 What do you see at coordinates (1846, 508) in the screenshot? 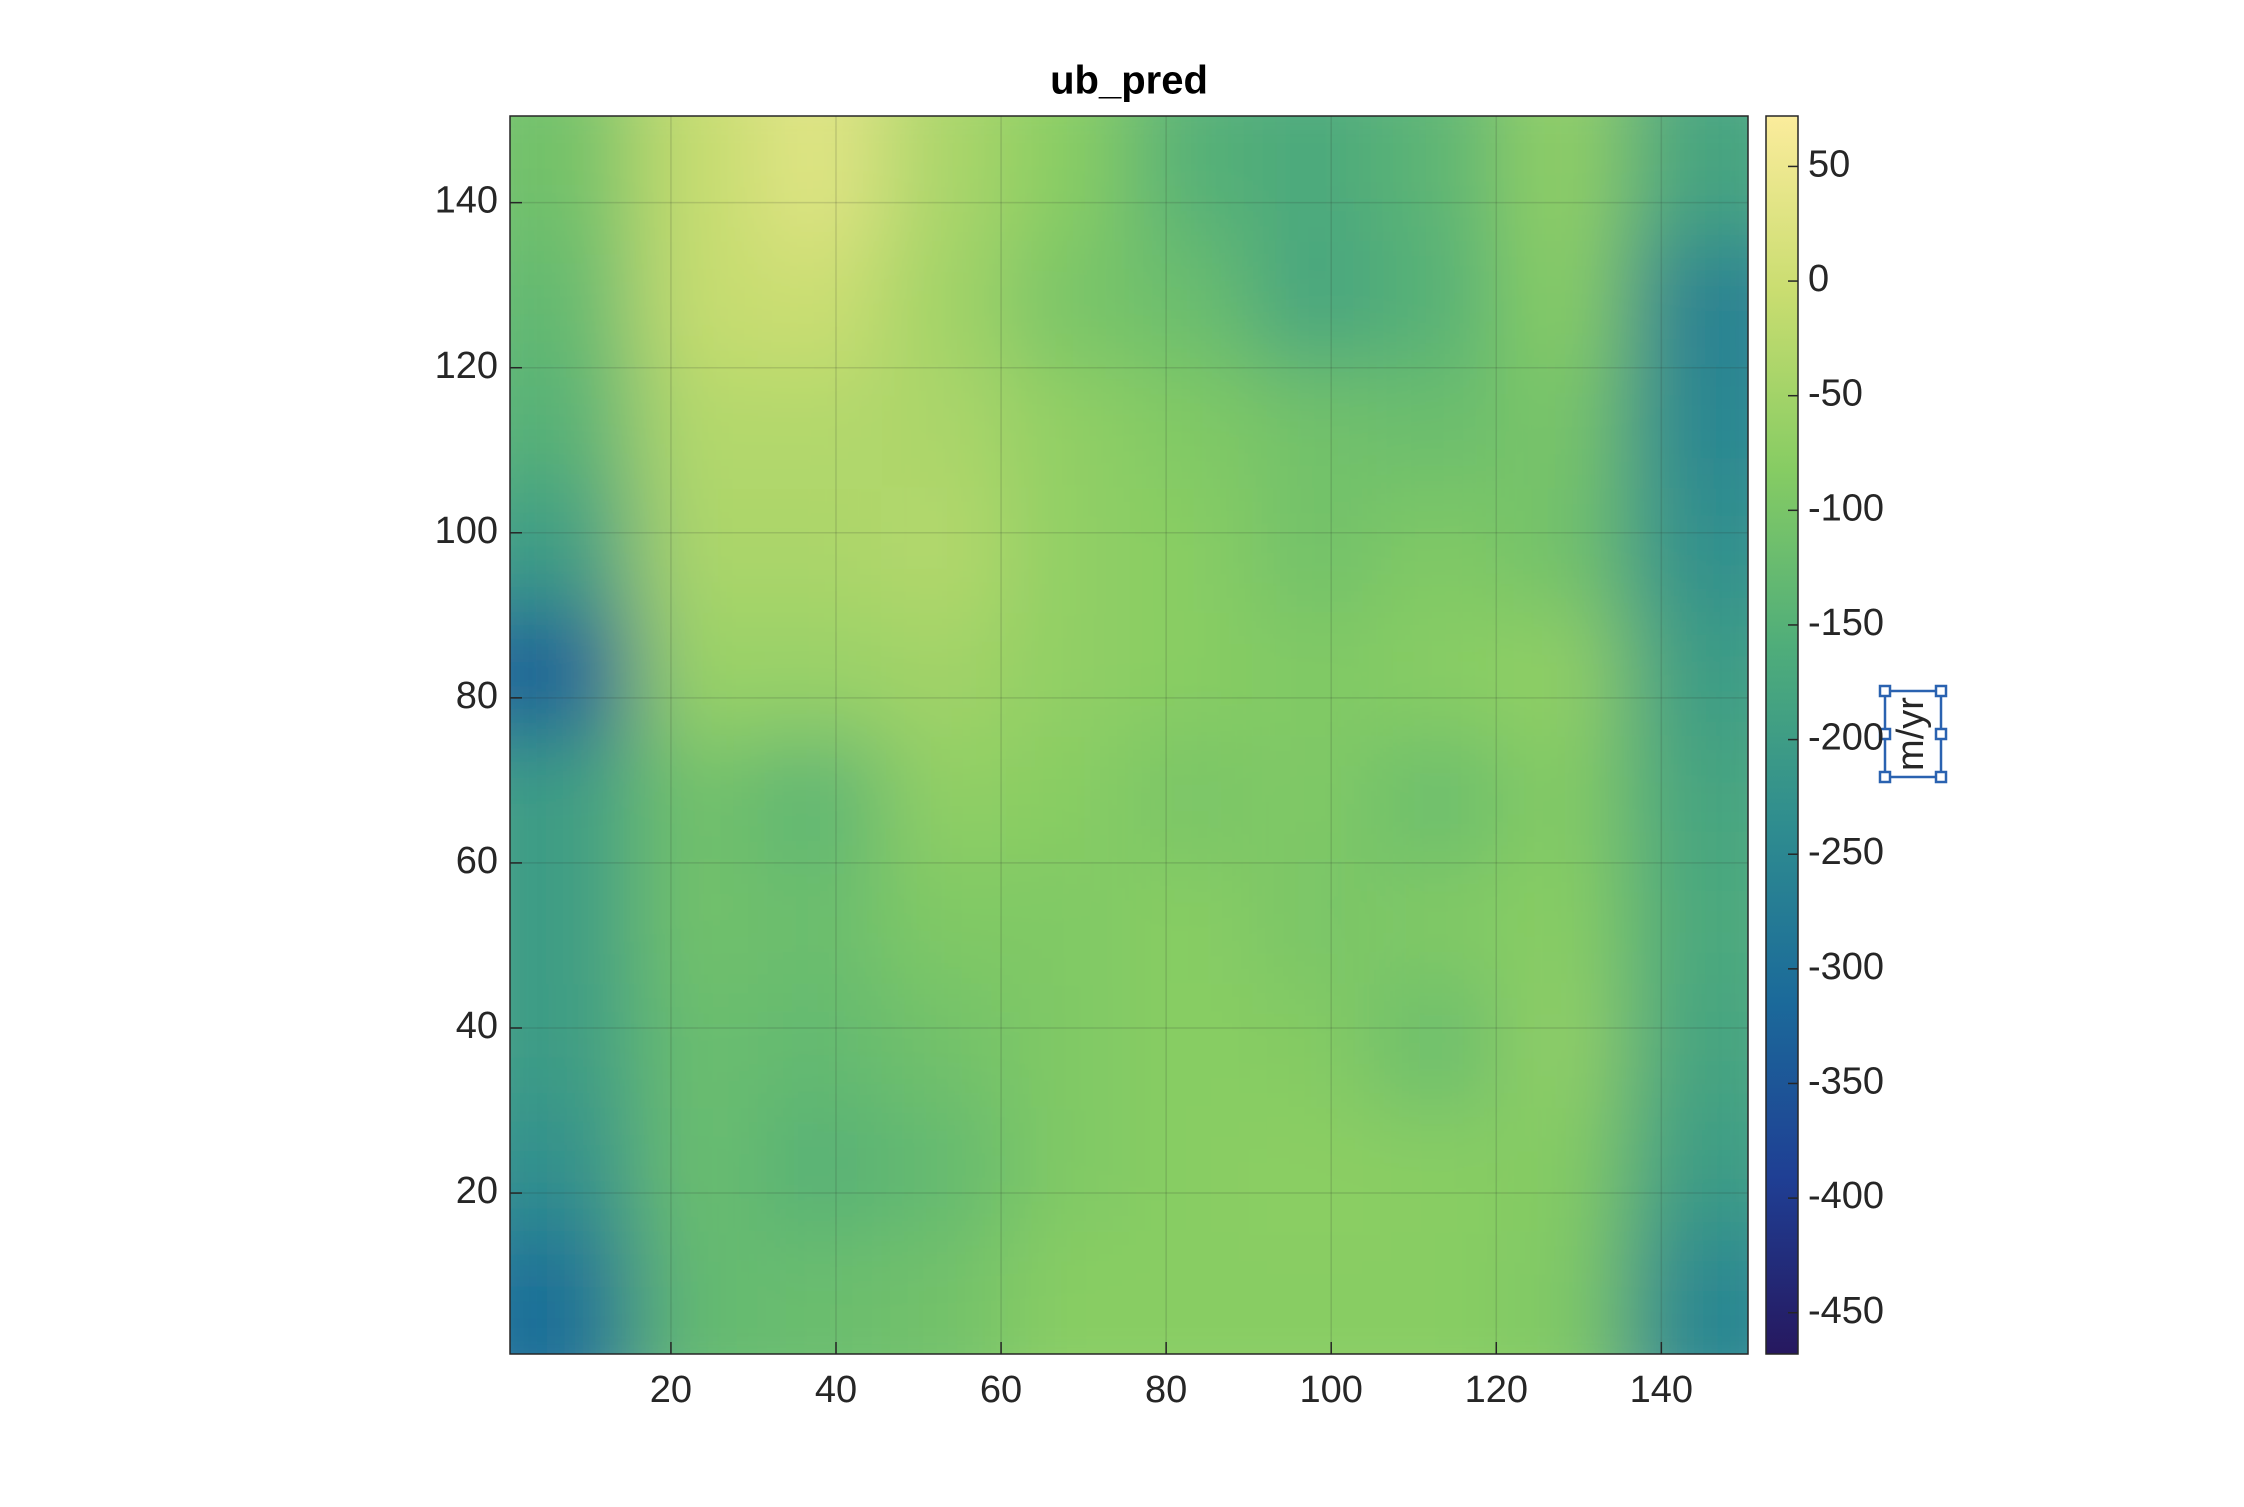
I see `colorbar-tick-label: -100` at bounding box center [1846, 508].